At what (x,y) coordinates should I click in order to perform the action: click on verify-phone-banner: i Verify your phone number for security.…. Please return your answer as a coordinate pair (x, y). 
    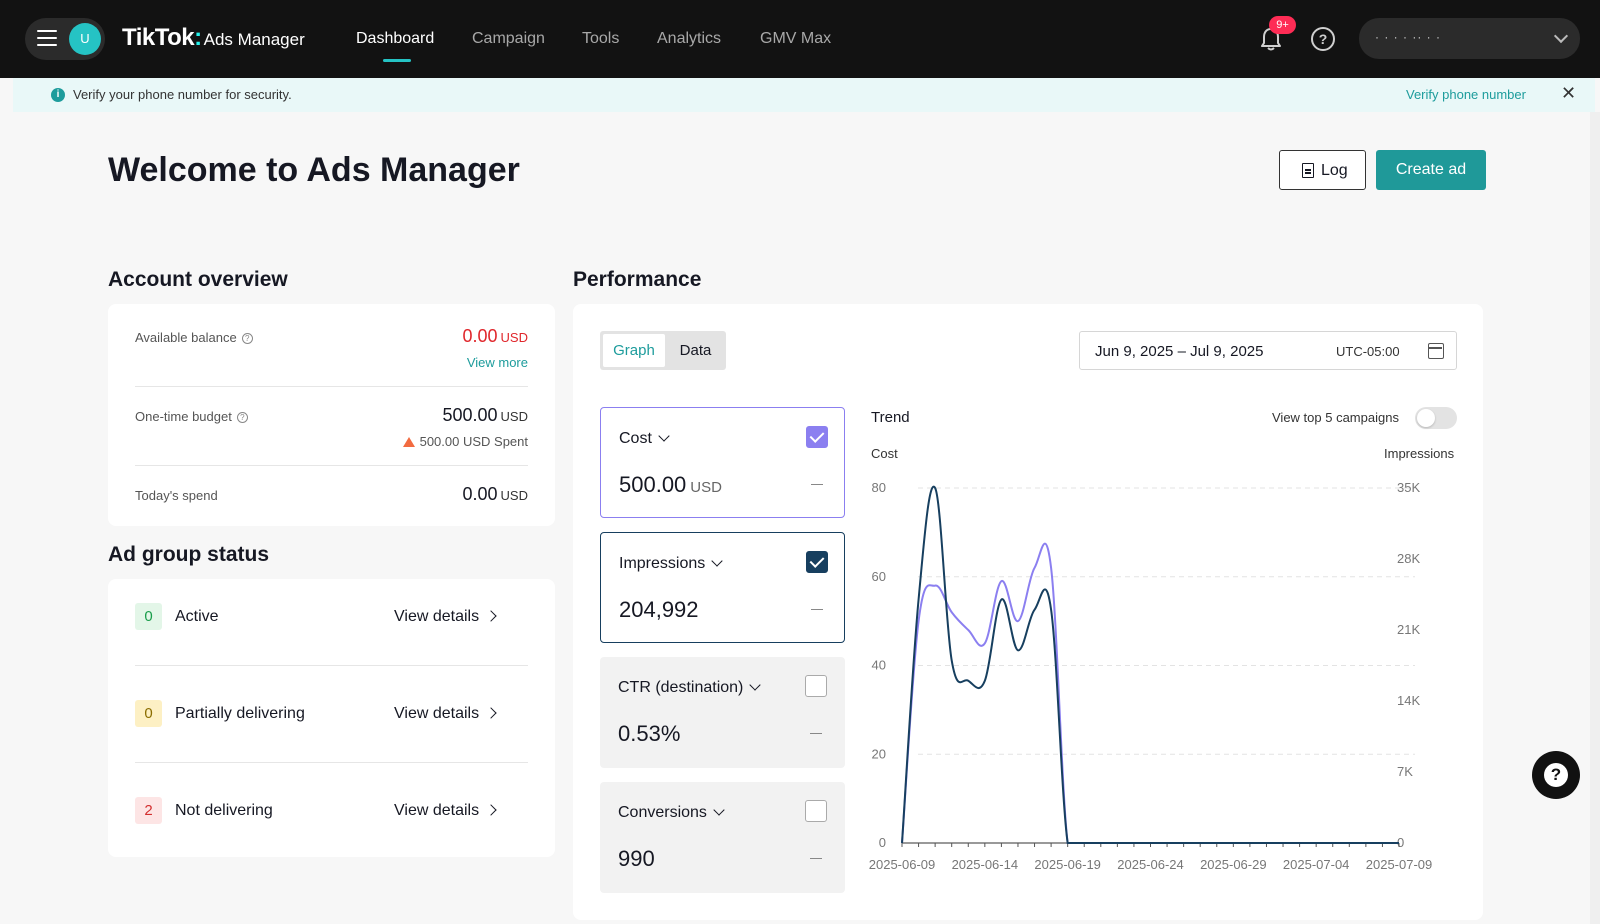
    Looking at the image, I should click on (804, 95).